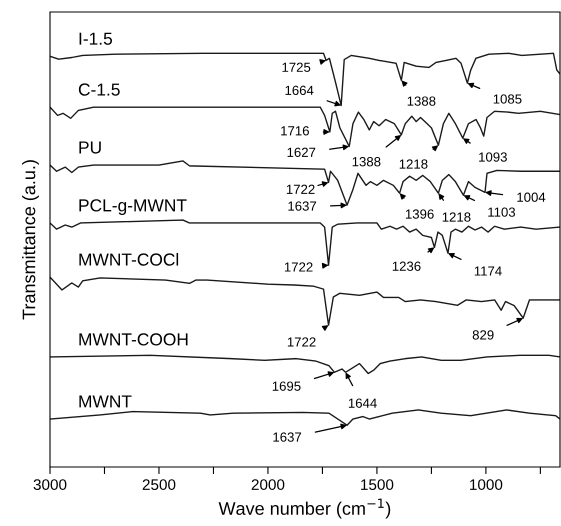 The width and height of the screenshot is (561, 526). What do you see at coordinates (362, 403) in the screenshot?
I see `annotation: 1644` at bounding box center [362, 403].